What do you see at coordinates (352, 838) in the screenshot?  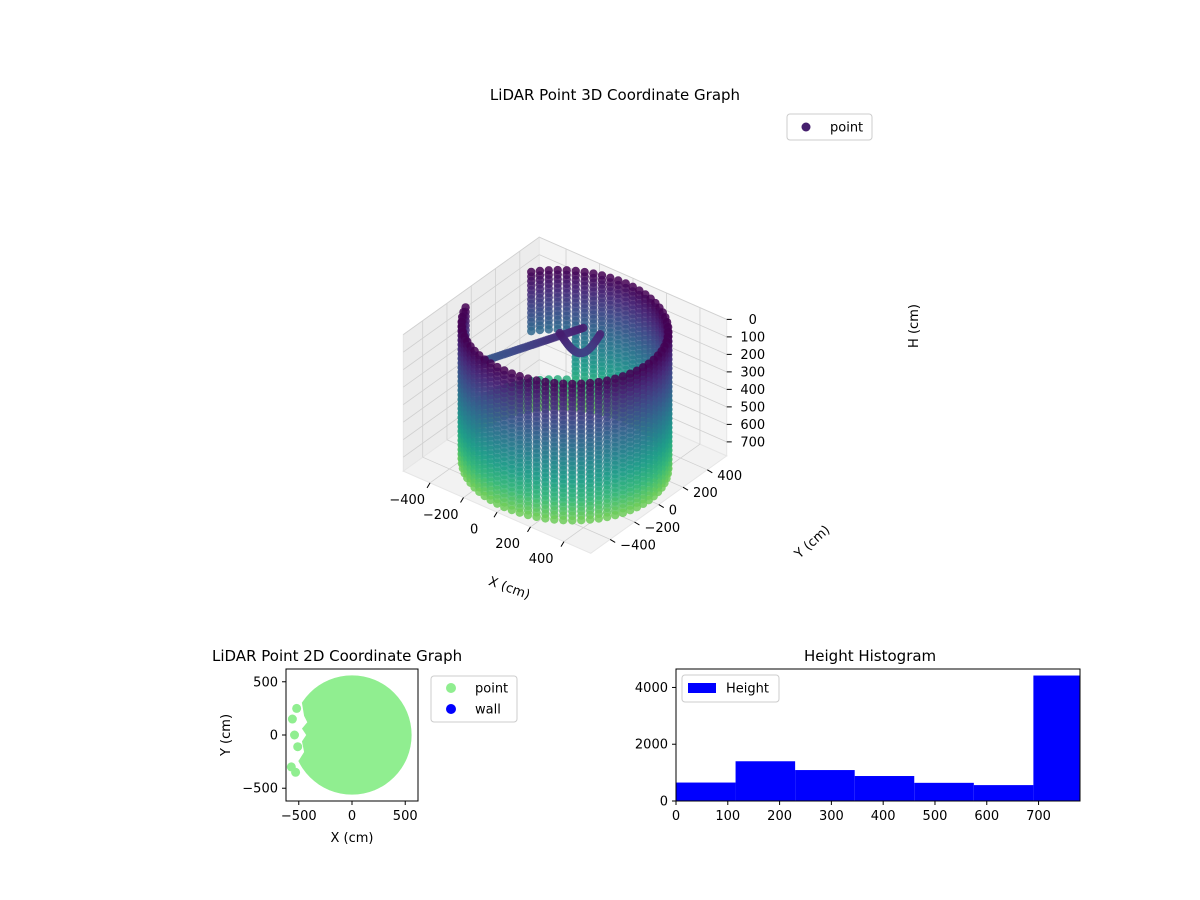 I see `2d-x-axis-label: X (cm)` at bounding box center [352, 838].